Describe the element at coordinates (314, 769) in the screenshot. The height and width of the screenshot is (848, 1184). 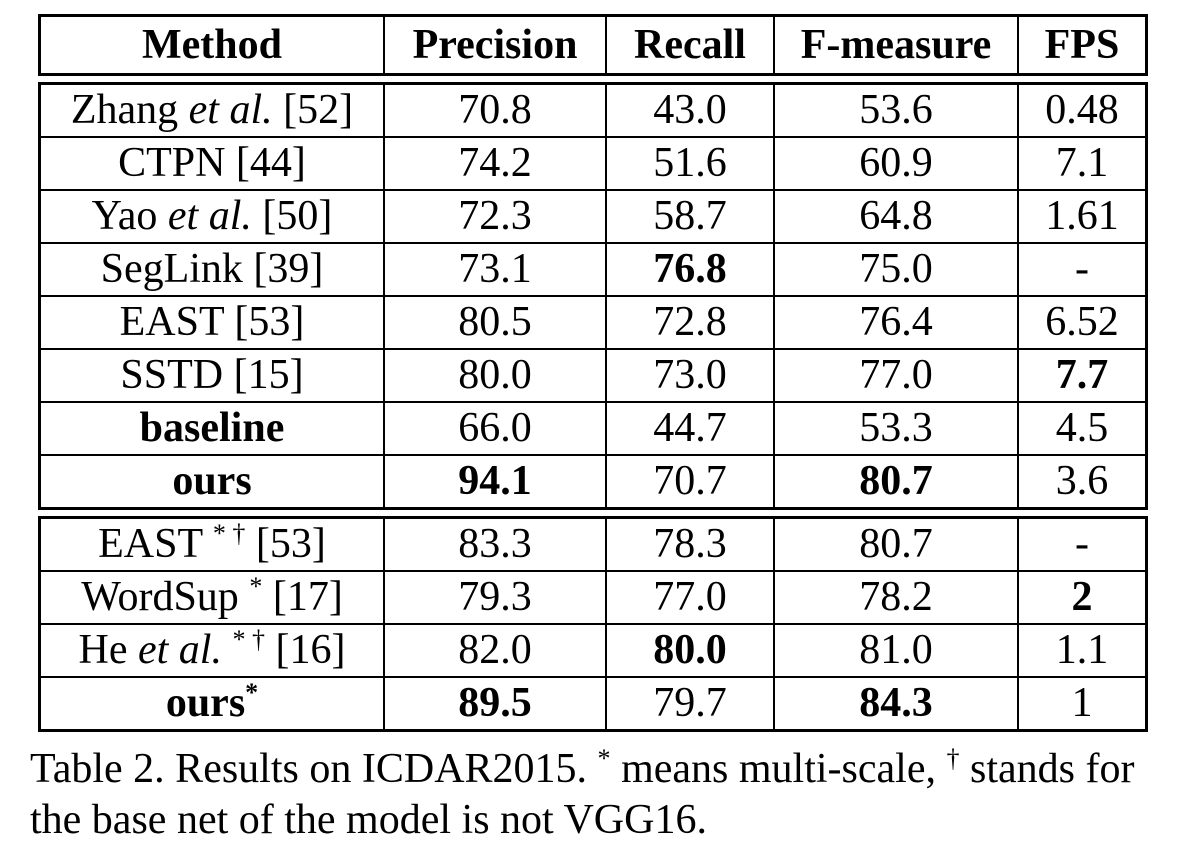
I see `text-segment: Table 2. Results on ICDAR2015.` at that location.